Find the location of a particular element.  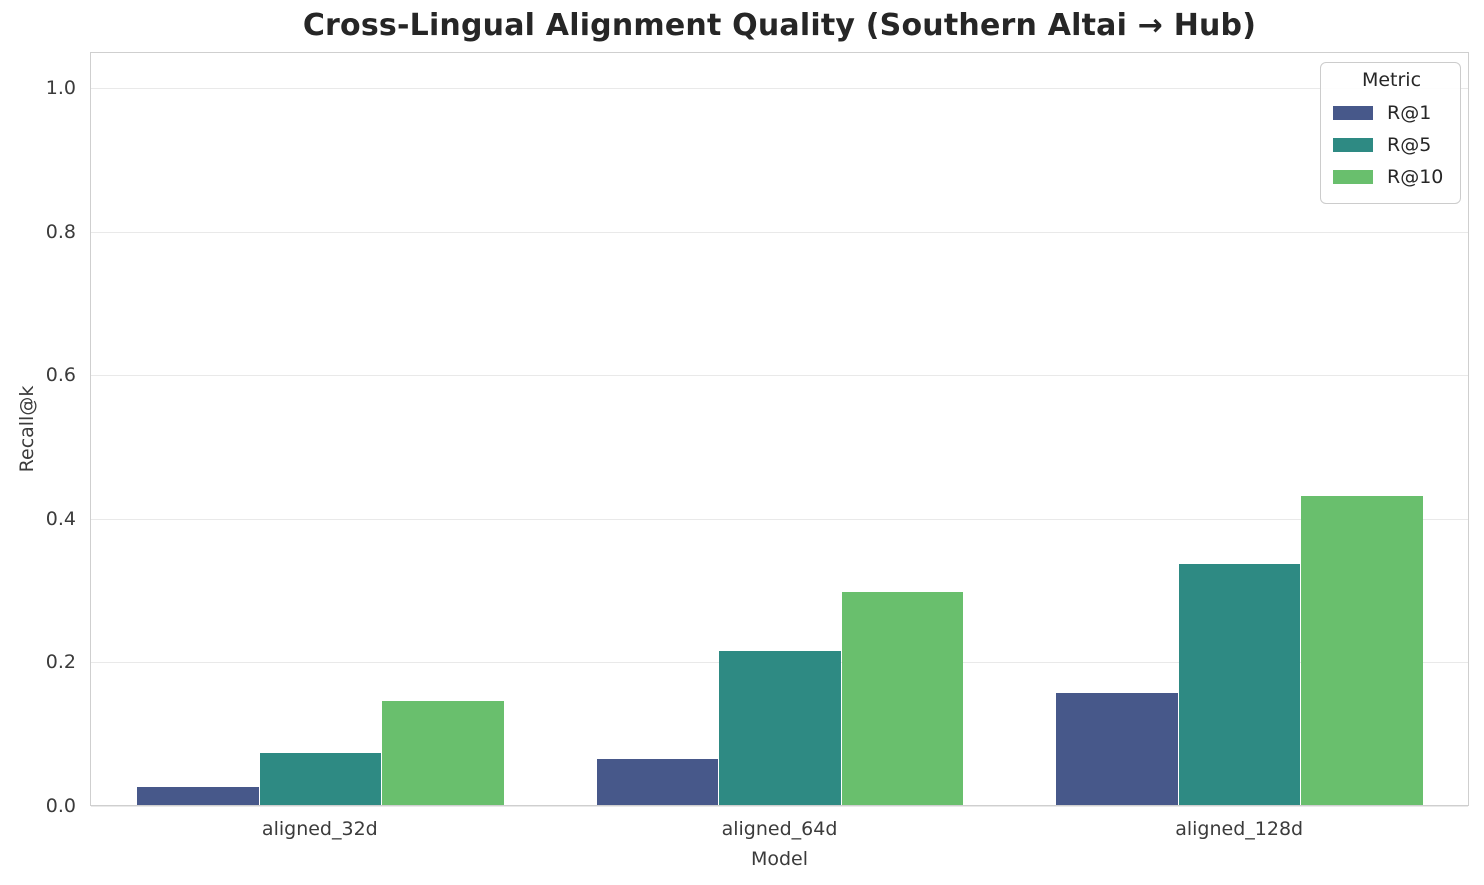

y-tick-label-0.0: 0.0 is located at coordinates (60, 806).